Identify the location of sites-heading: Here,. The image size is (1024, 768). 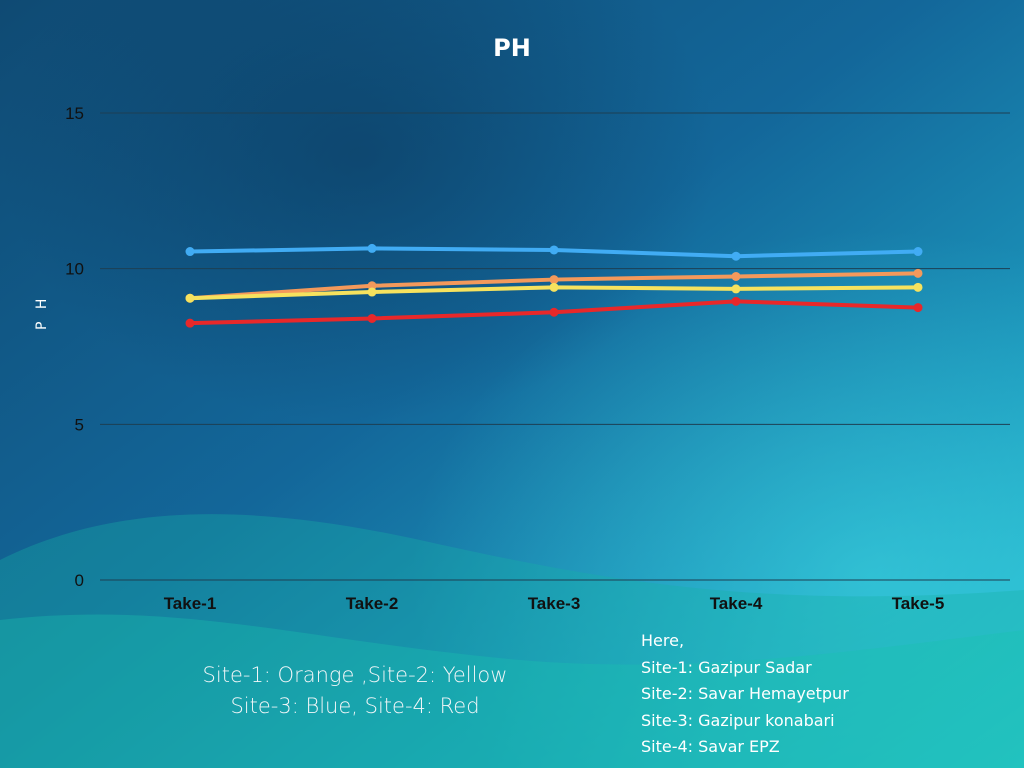
(663, 640).